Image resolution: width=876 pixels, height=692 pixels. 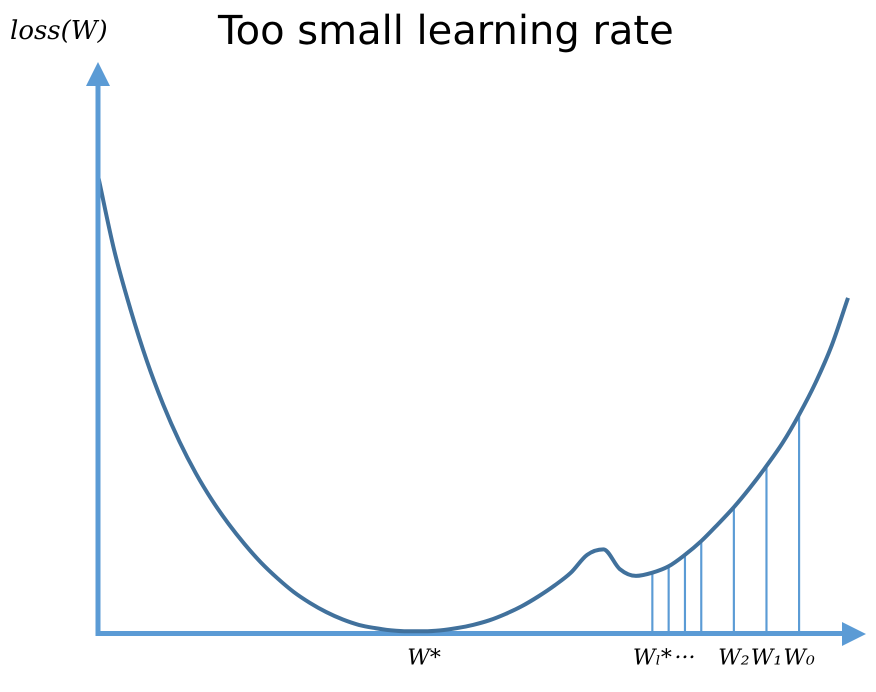 What do you see at coordinates (734, 658) in the screenshot?
I see `x-tick-label: W₂` at bounding box center [734, 658].